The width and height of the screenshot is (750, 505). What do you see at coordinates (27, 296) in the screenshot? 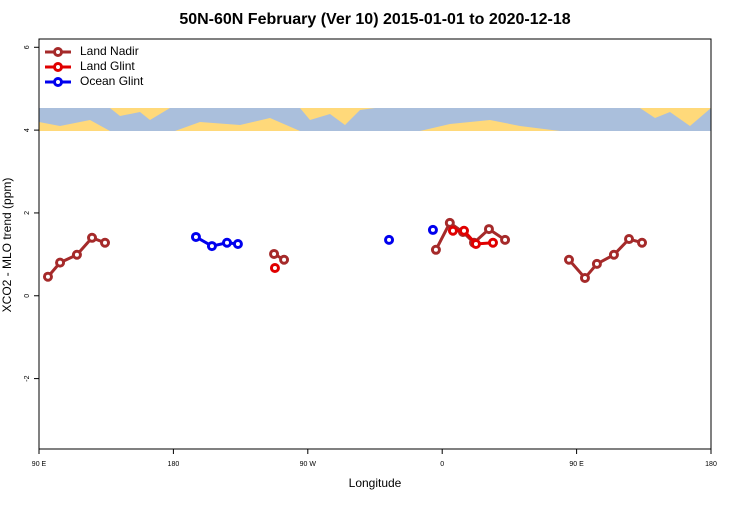
I see `y-tick-label: 0` at bounding box center [27, 296].